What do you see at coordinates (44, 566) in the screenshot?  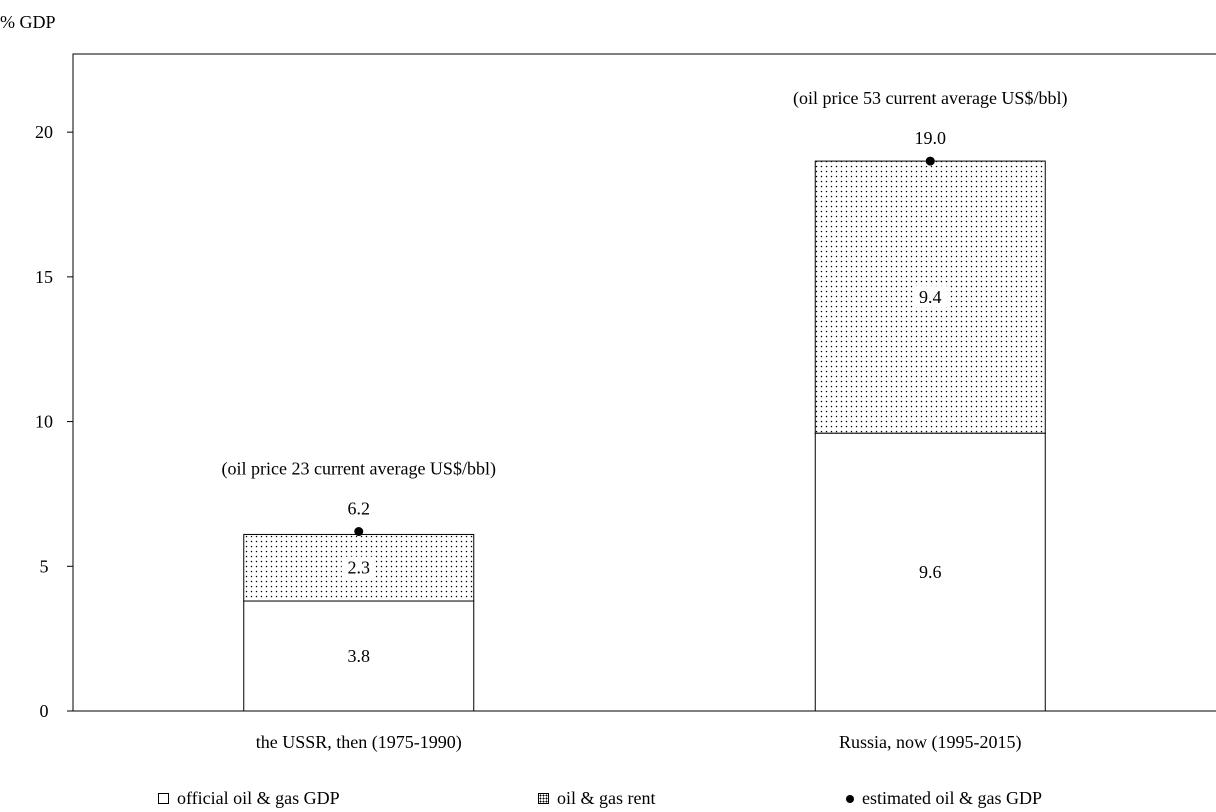 I see `y-tick-label: 5` at bounding box center [44, 566].